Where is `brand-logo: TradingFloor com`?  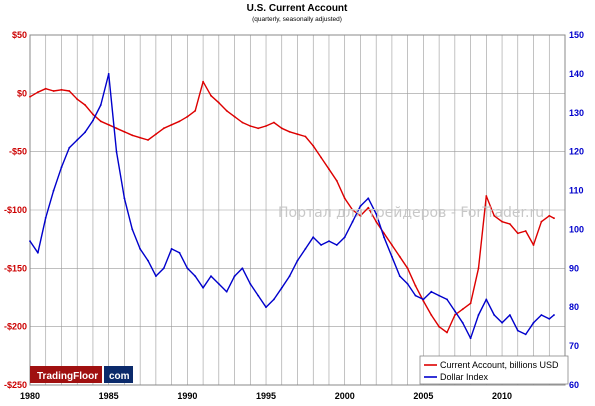 brand-logo: TradingFloor com is located at coordinates (81, 374).